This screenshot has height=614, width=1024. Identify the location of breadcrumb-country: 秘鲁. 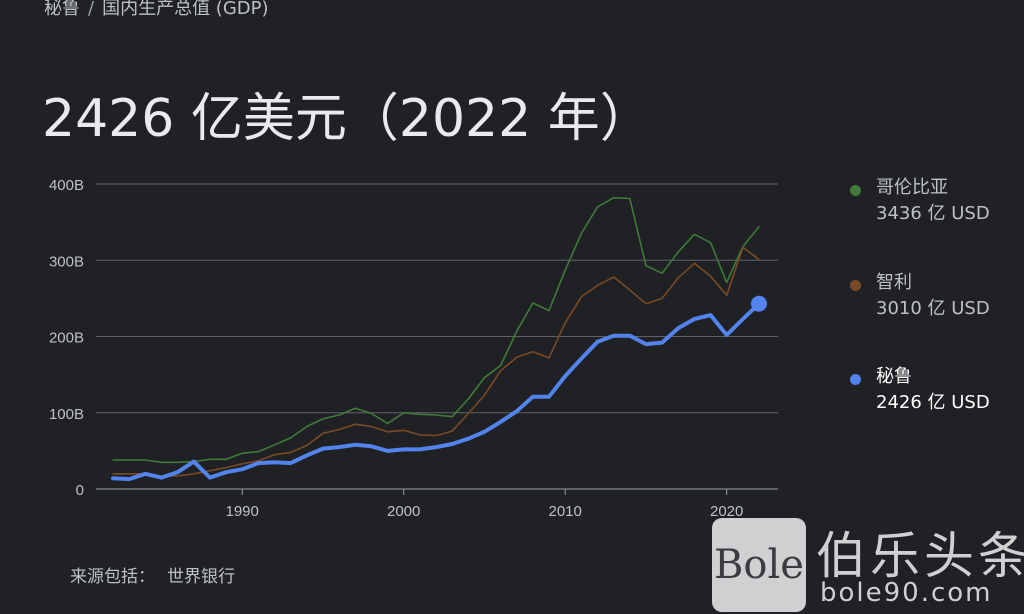
(62, 9).